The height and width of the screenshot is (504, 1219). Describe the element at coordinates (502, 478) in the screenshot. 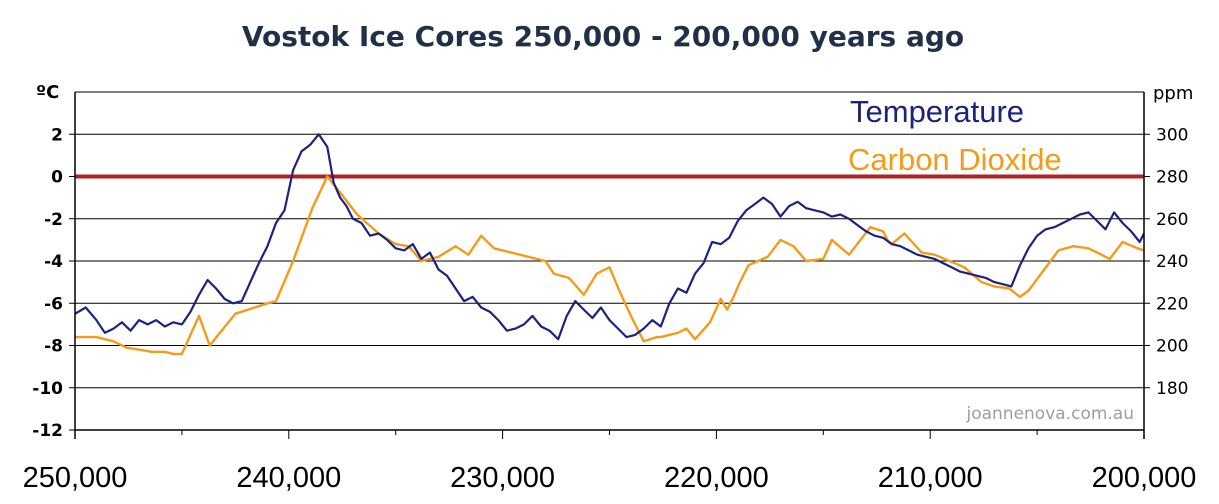

I see `x-tick-label: 230,000` at that location.